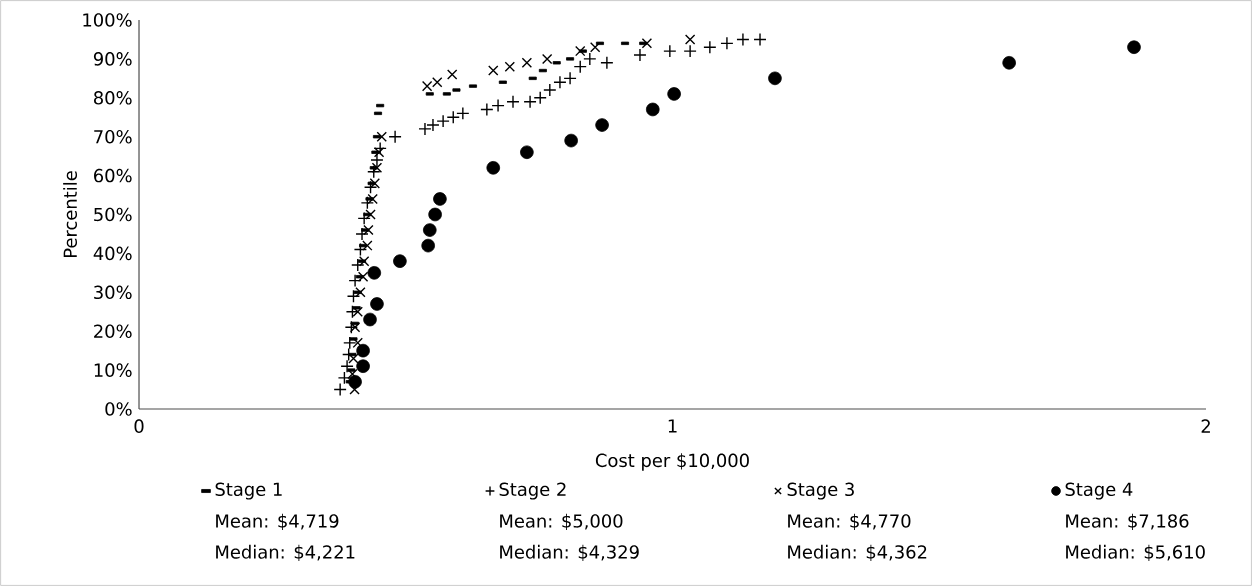  What do you see at coordinates (285, 553) in the screenshot?
I see `text: Median: $4,221` at bounding box center [285, 553].